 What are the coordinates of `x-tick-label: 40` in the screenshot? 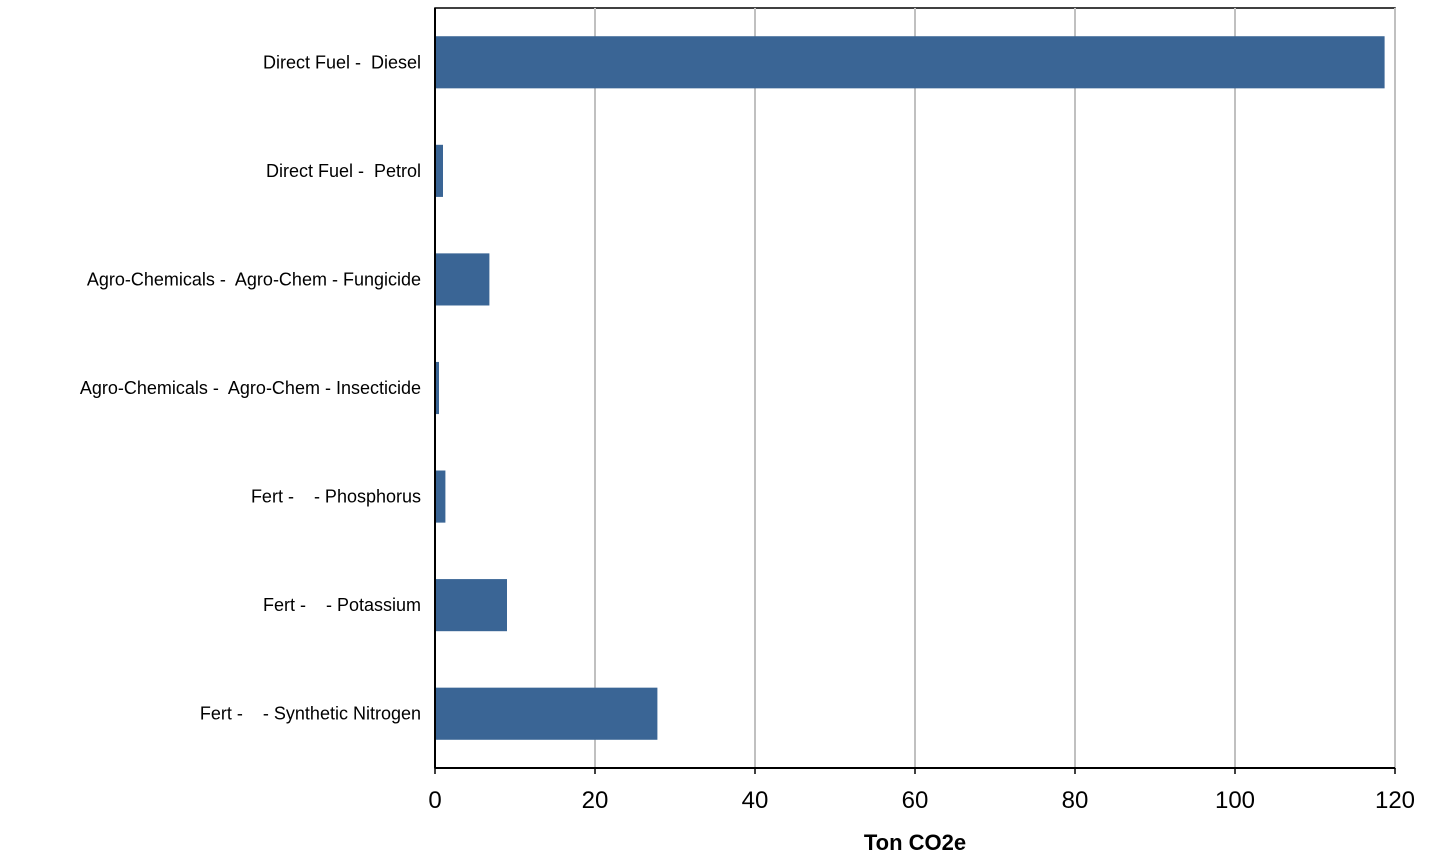 It's located at (755, 800).